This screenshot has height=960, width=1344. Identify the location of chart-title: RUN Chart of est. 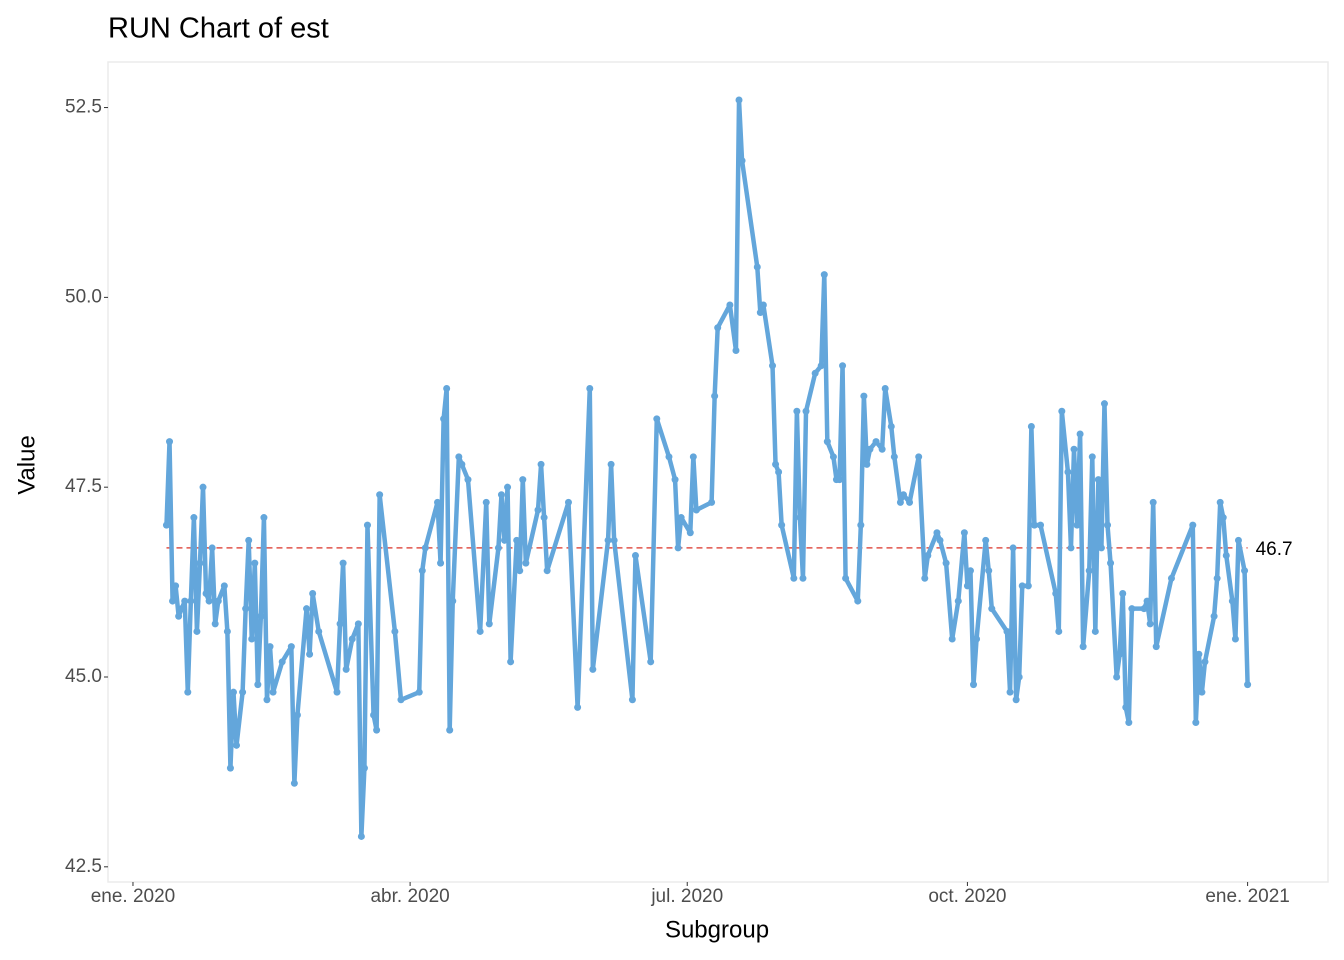
(218, 29).